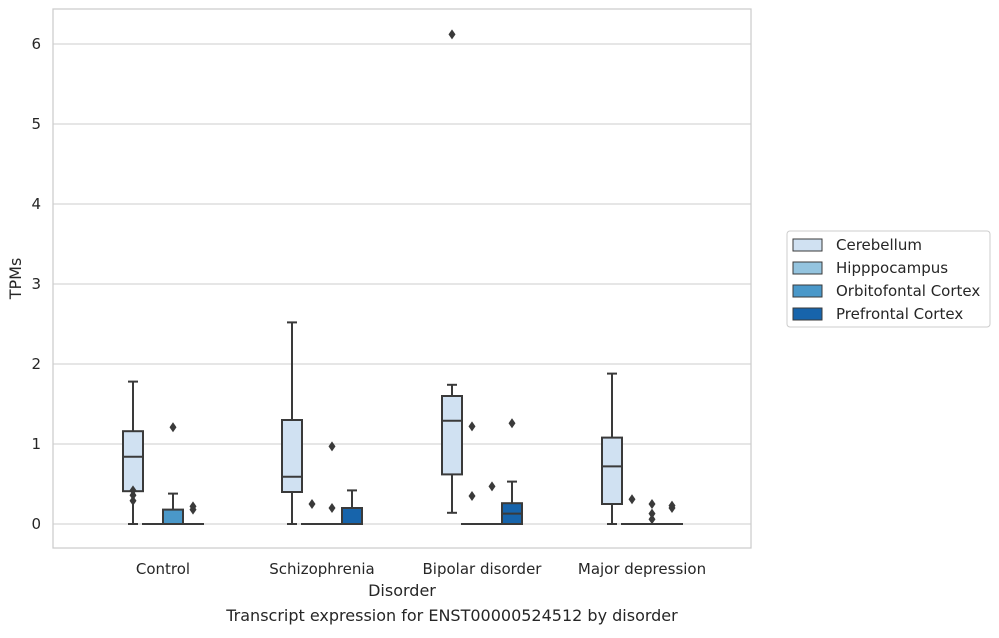 This screenshot has width=999, height=638. What do you see at coordinates (879, 245) in the screenshot?
I see `legend-label: Cerebellum` at bounding box center [879, 245].